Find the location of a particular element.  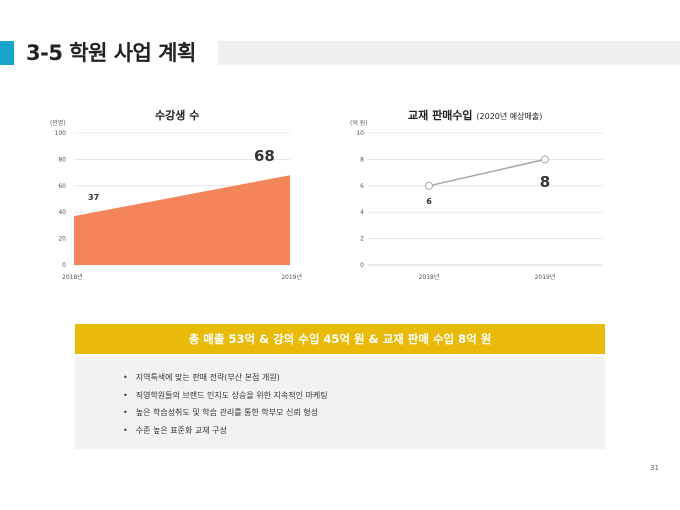

chart1-unit-label: (만명) is located at coordinates (58, 123).